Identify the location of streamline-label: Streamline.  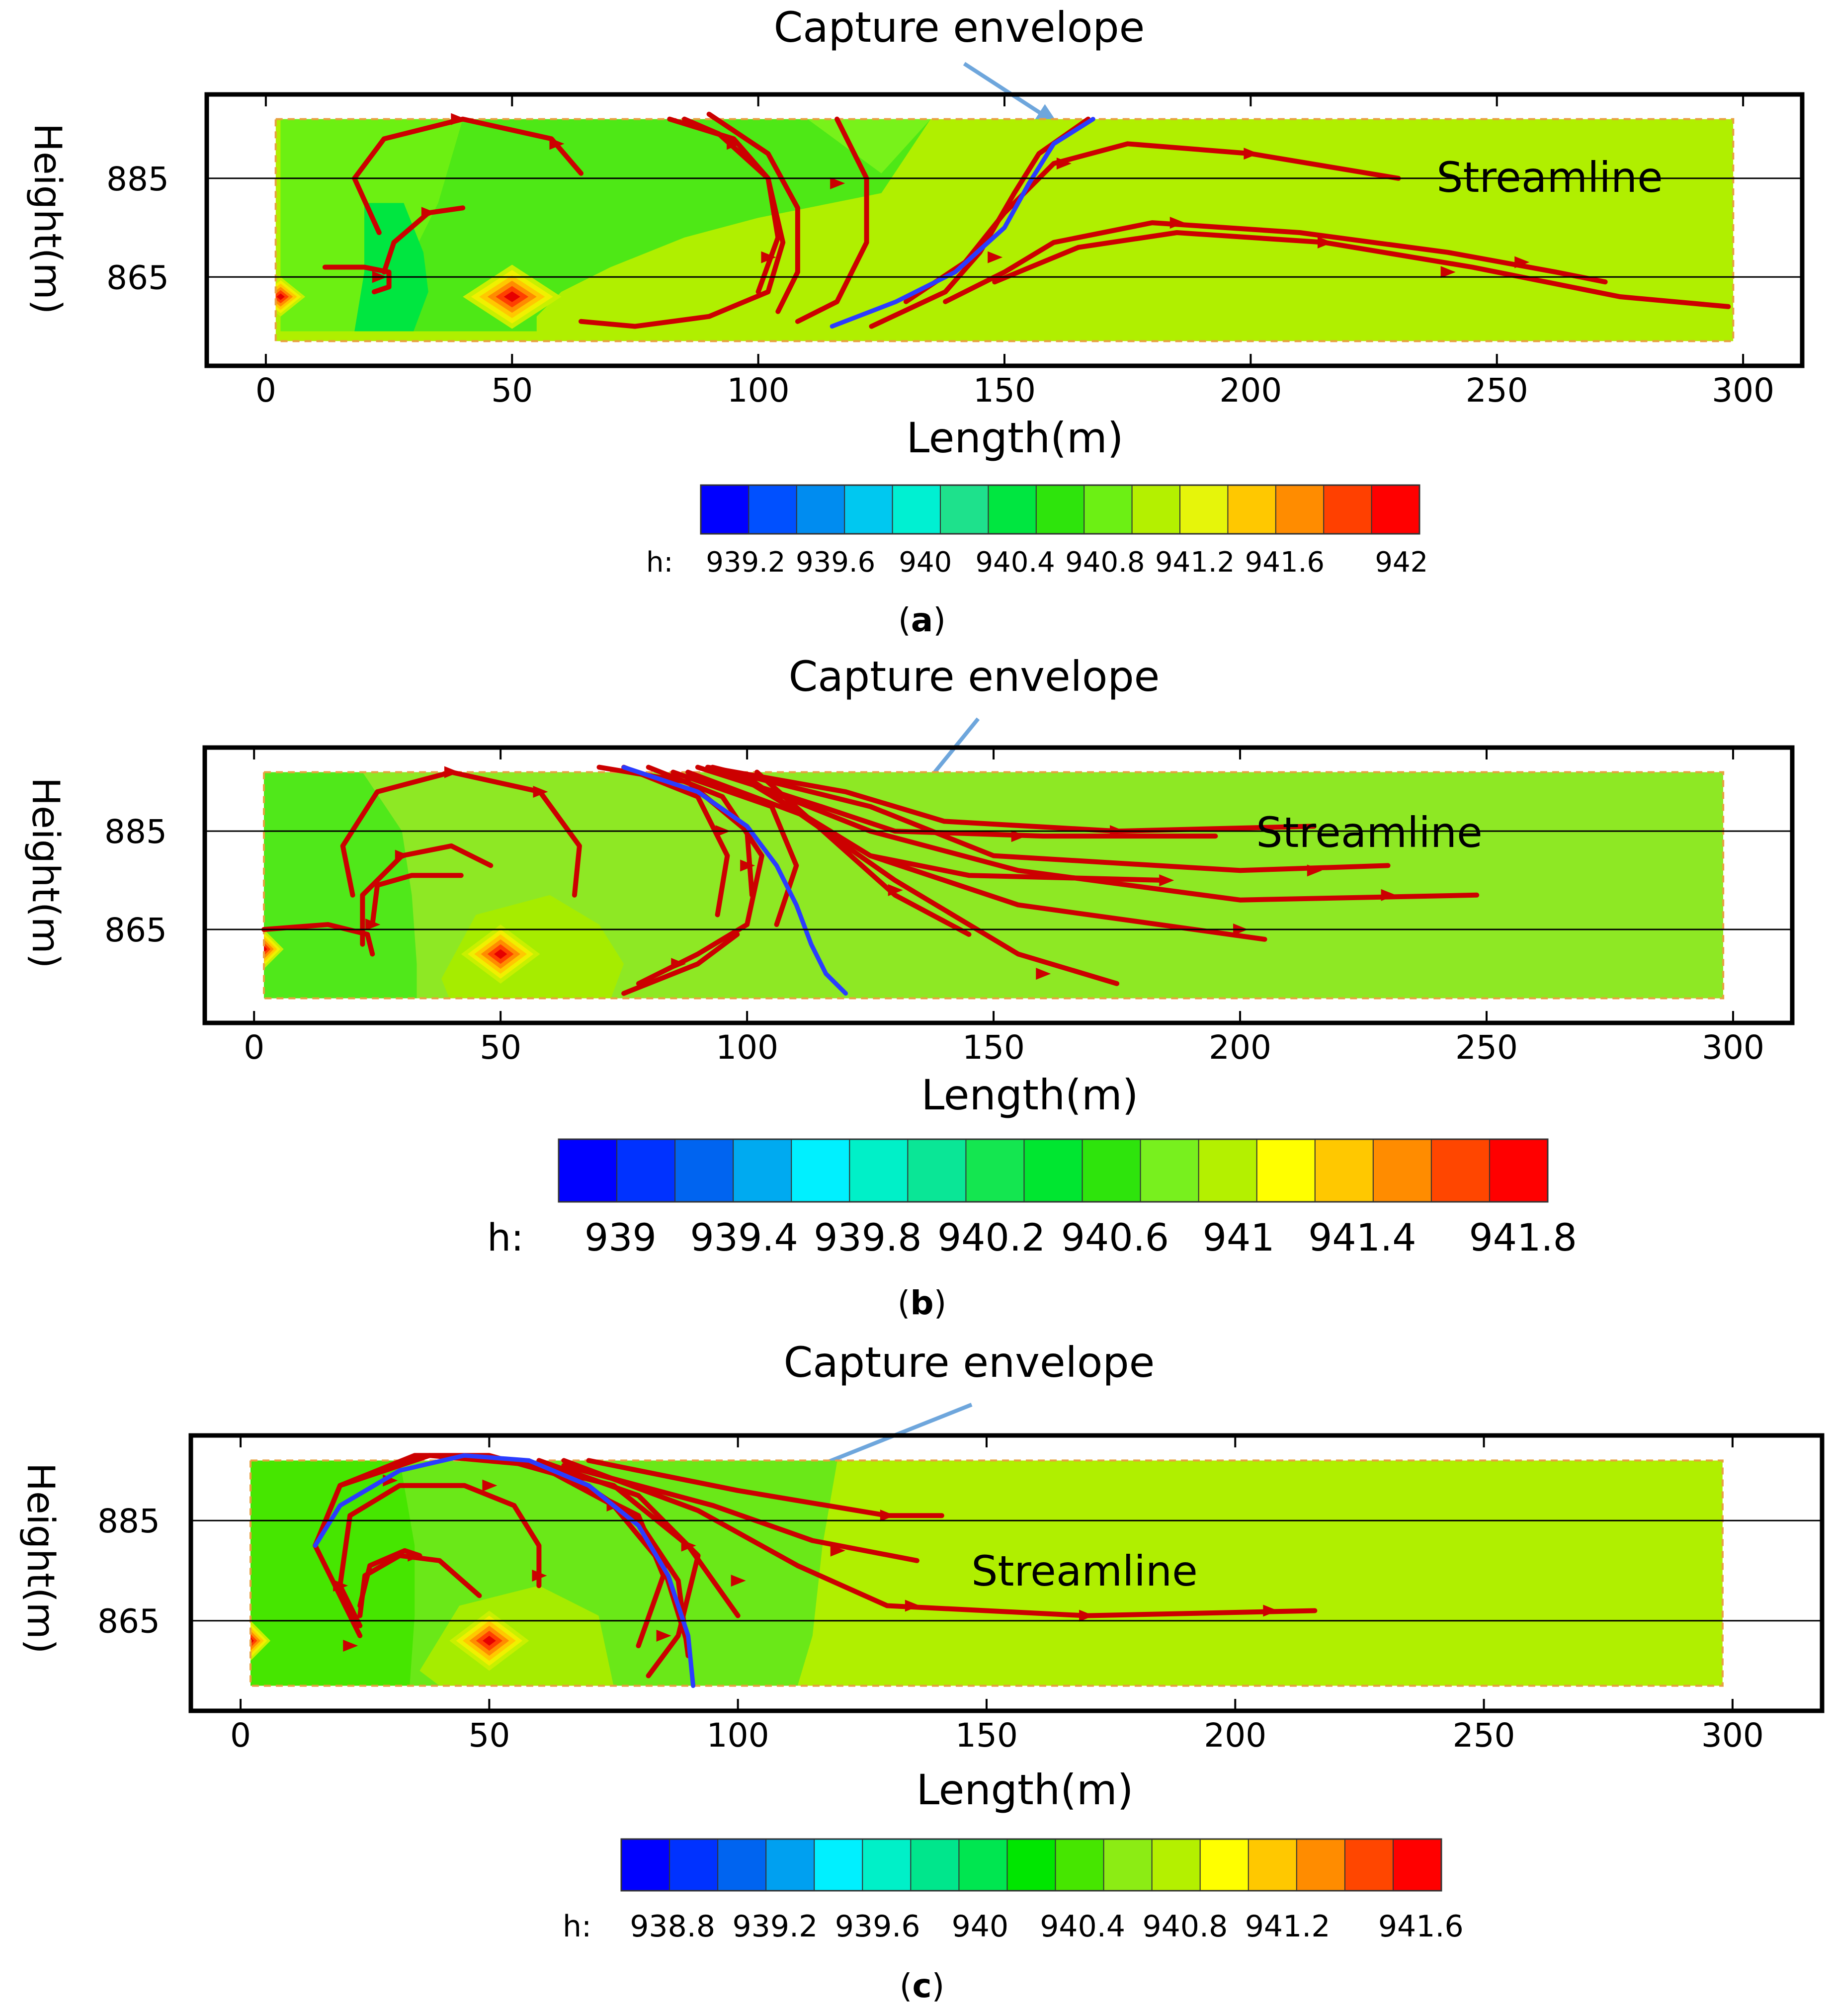
(1550, 177).